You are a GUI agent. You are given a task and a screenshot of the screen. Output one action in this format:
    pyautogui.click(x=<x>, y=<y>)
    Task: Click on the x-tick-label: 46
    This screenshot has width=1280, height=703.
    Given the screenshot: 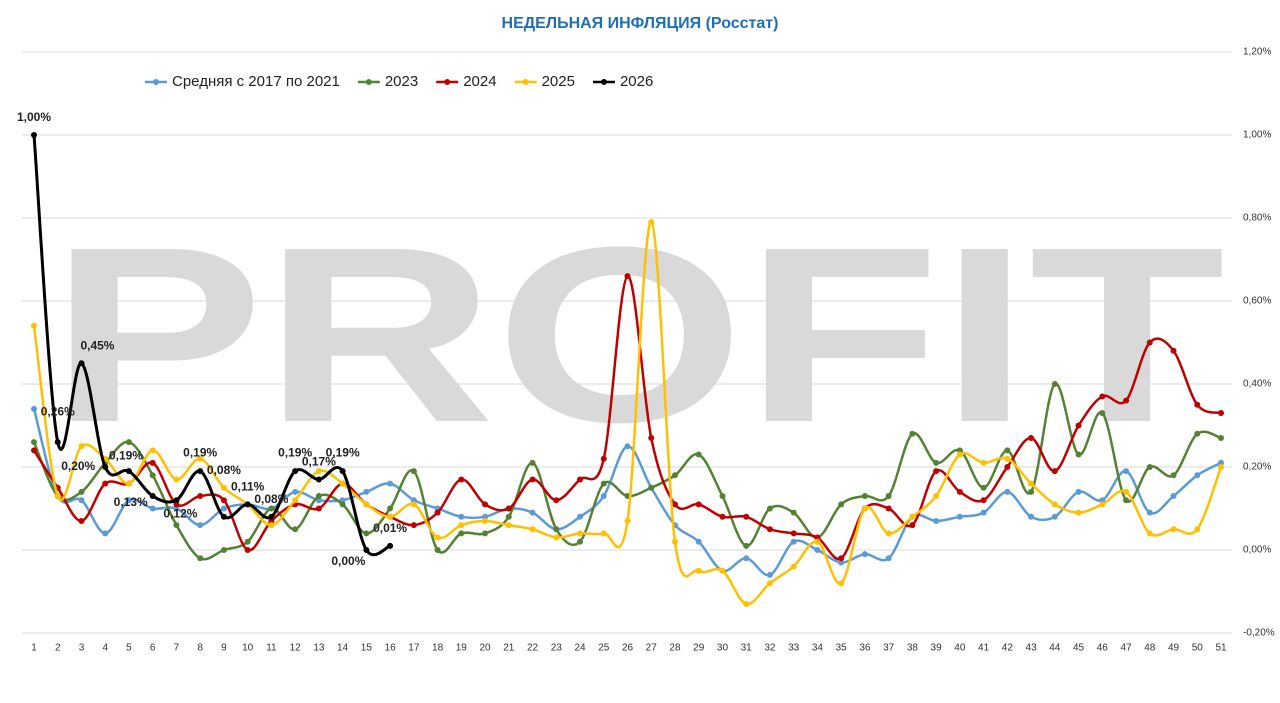 What is the action you would take?
    pyautogui.click(x=1103, y=648)
    